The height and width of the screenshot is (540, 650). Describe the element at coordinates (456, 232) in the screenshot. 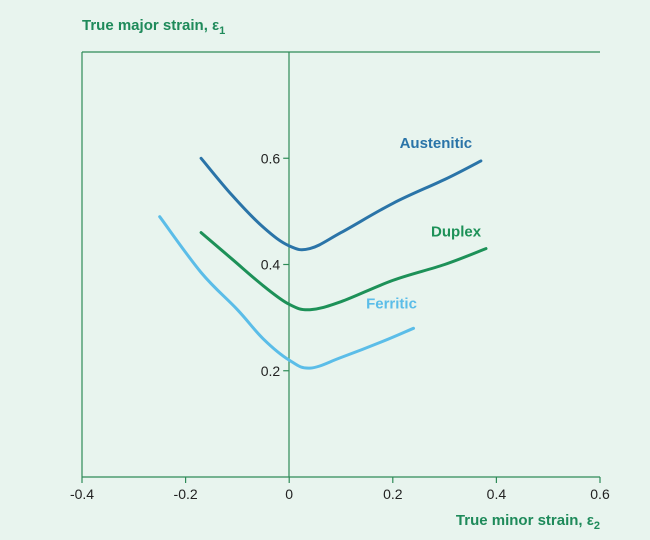

I see `series-label-duplex: Duplex` at that location.